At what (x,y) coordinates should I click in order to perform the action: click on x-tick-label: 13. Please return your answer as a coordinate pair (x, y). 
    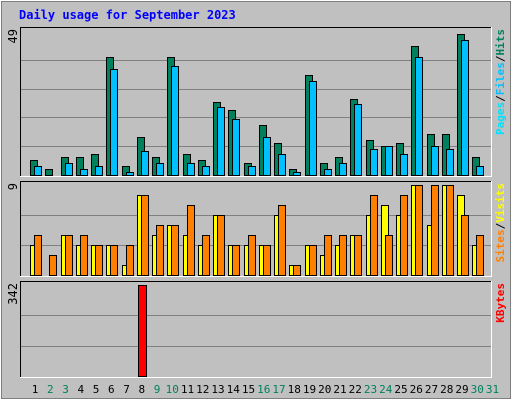
    Looking at the image, I should click on (217, 389).